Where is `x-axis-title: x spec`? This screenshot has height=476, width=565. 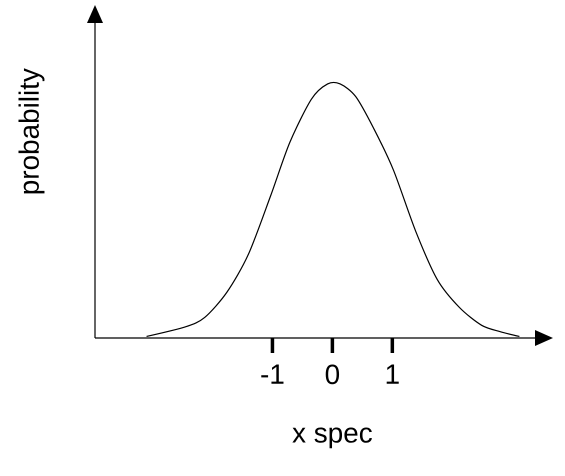
x-axis-title: x spec is located at coordinates (332, 438).